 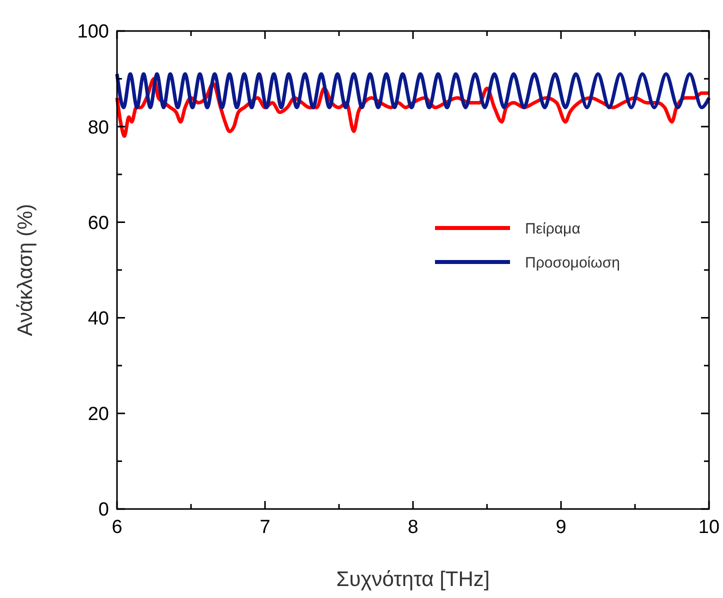 What do you see at coordinates (98, 127) in the screenshot?
I see `y-tick-label: 80` at bounding box center [98, 127].